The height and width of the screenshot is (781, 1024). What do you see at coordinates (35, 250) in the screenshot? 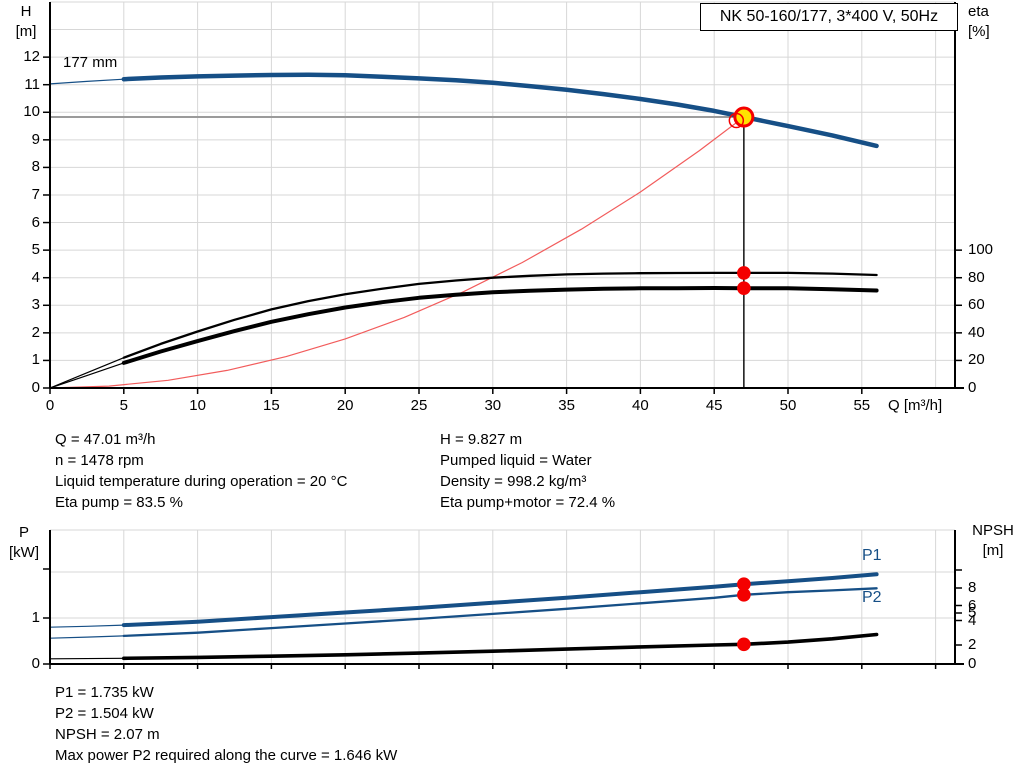
I see `h-tick-label: 5` at bounding box center [35, 250].